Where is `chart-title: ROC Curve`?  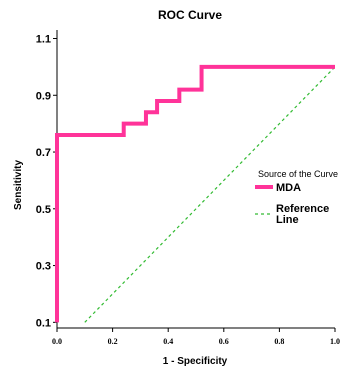
chart-title: ROC Curve is located at coordinates (190, 15).